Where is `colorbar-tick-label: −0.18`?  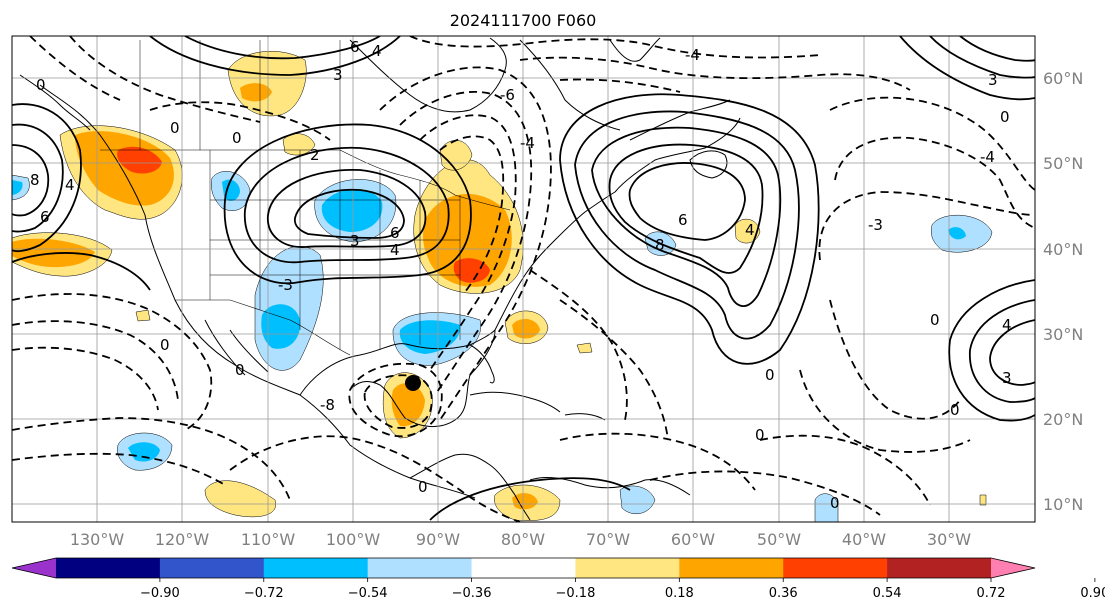 colorbar-tick-label: −0.18 is located at coordinates (576, 593).